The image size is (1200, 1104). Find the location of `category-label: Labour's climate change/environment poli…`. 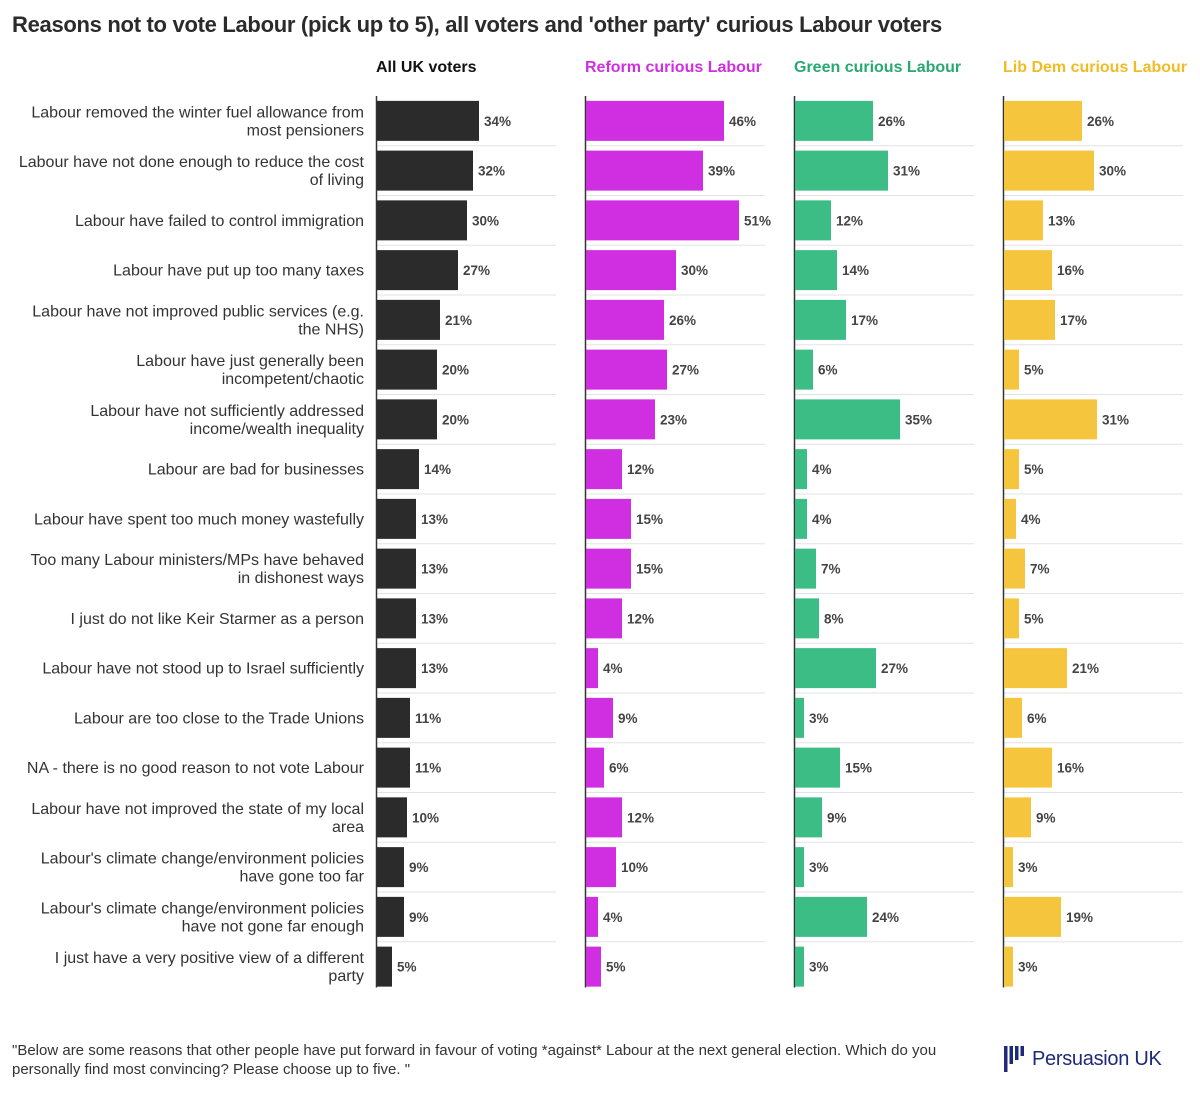

category-label: Labour's climate change/environment poli… is located at coordinates (203, 868).